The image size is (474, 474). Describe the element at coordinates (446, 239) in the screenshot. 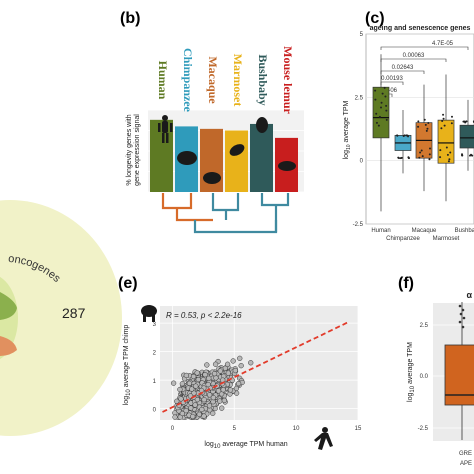

I see `panel-c-xtick: Marmoset` at that location.